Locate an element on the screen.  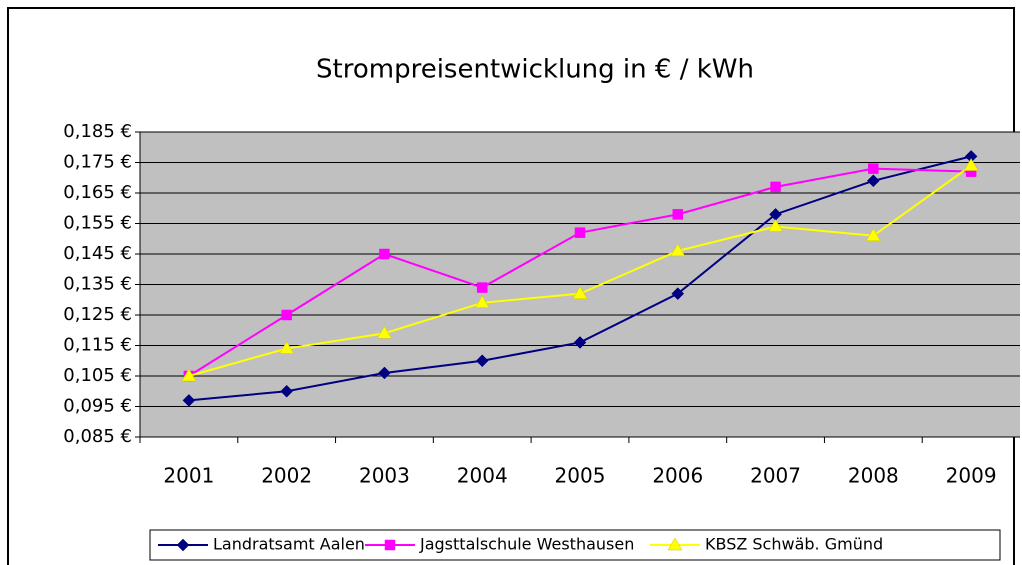
x-tick-label: 2002 is located at coordinates (286, 476).